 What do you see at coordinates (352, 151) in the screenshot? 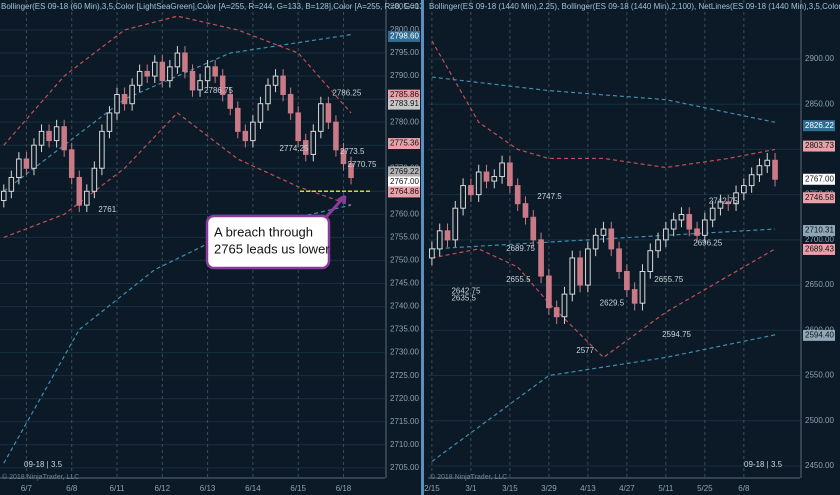
I see `price-annotation: 2773.5` at bounding box center [352, 151].